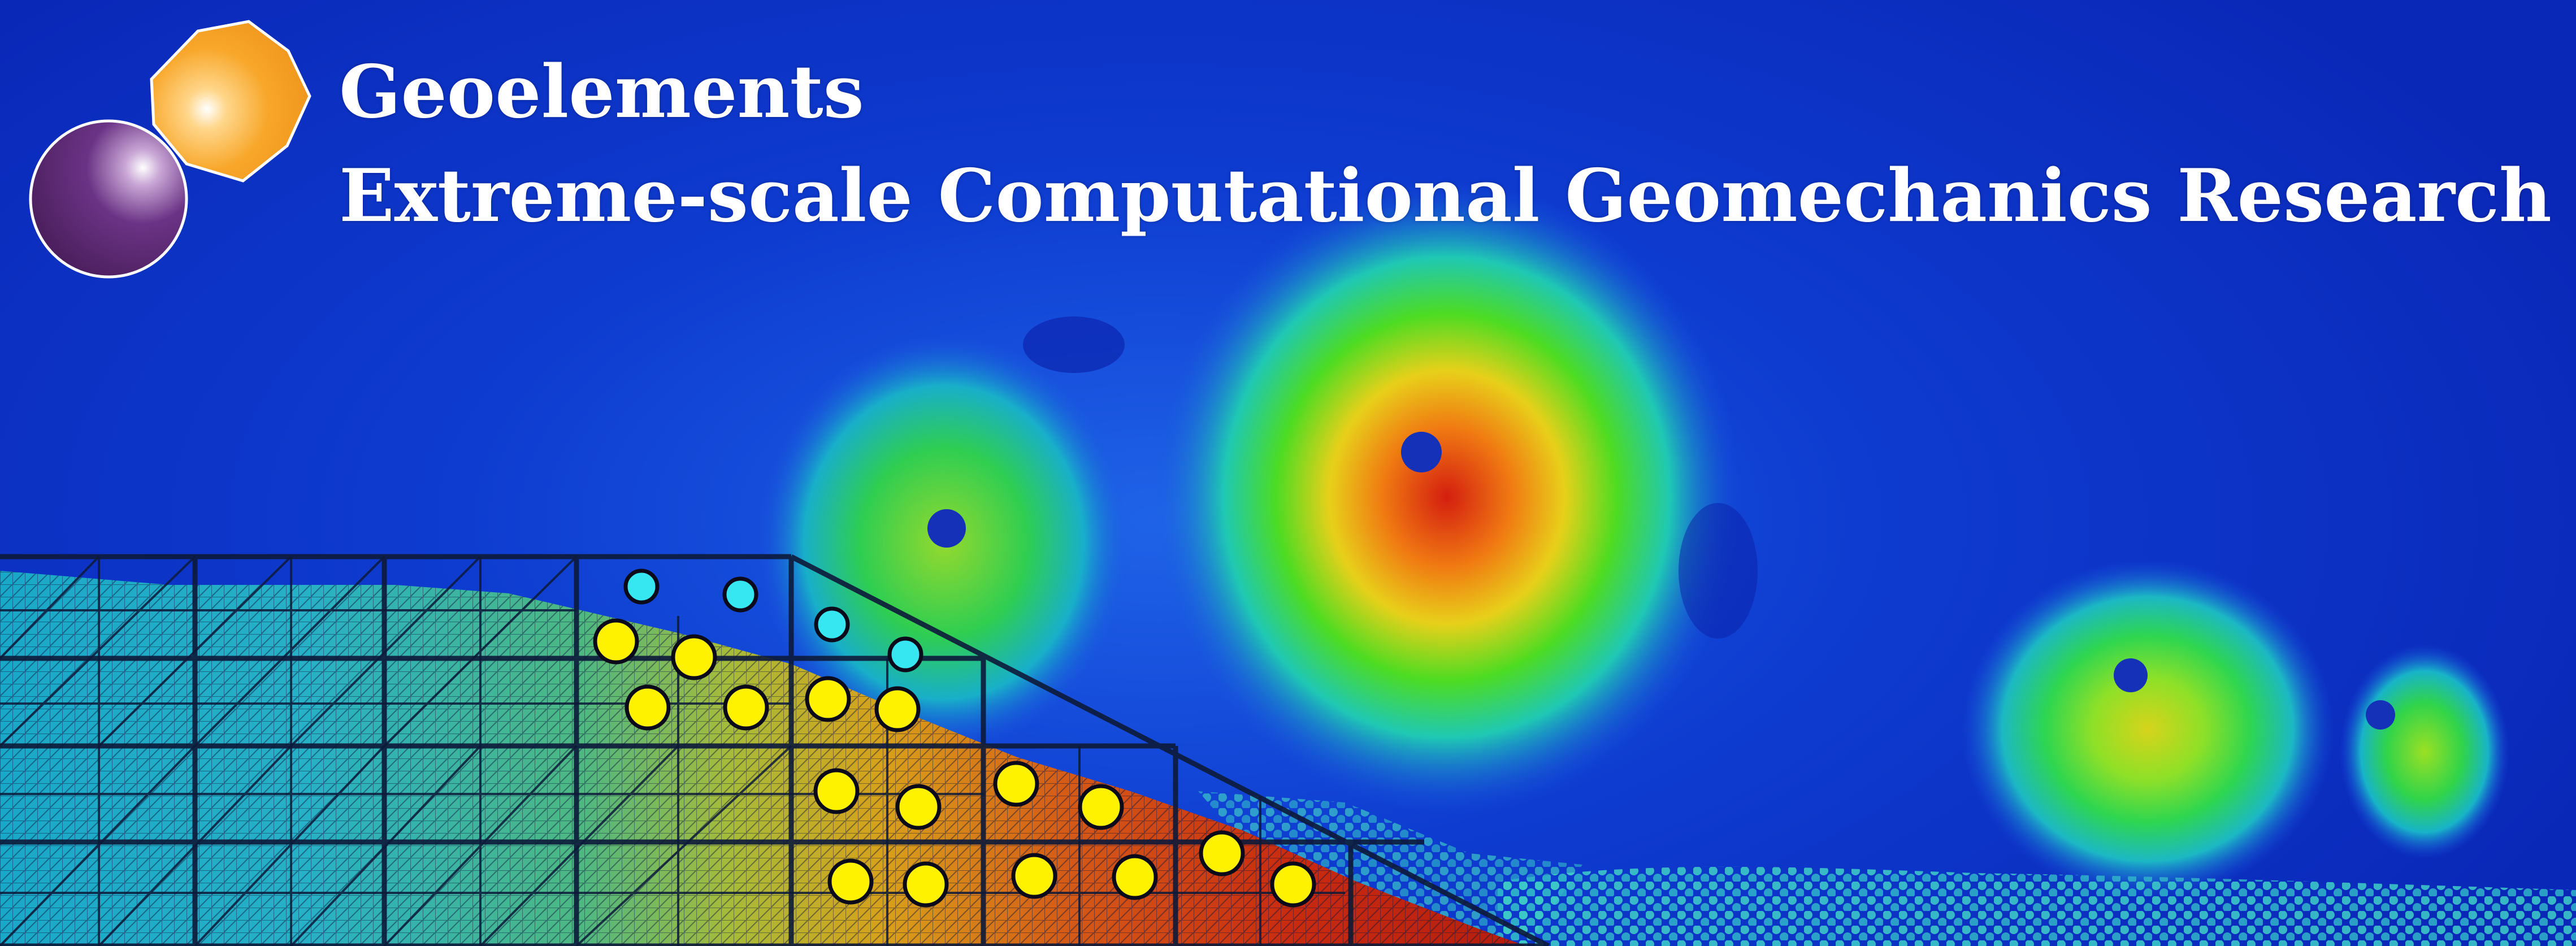 The image size is (2576, 946). What do you see at coordinates (954, 763) in the screenshot?
I see `material-points-yellow` at bounding box center [954, 763].